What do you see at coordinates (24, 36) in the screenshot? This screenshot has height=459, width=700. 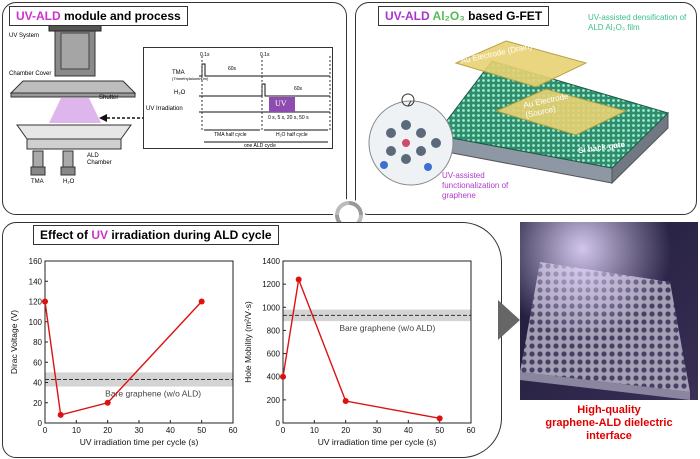 I see `uv-system-label: UV System` at bounding box center [24, 36].